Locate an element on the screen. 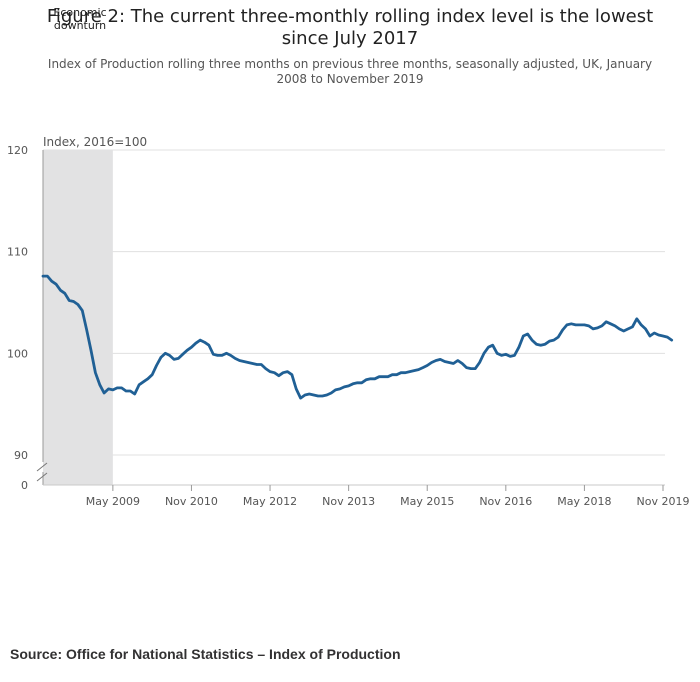  x-tick-label: May 2015 is located at coordinates (427, 501).